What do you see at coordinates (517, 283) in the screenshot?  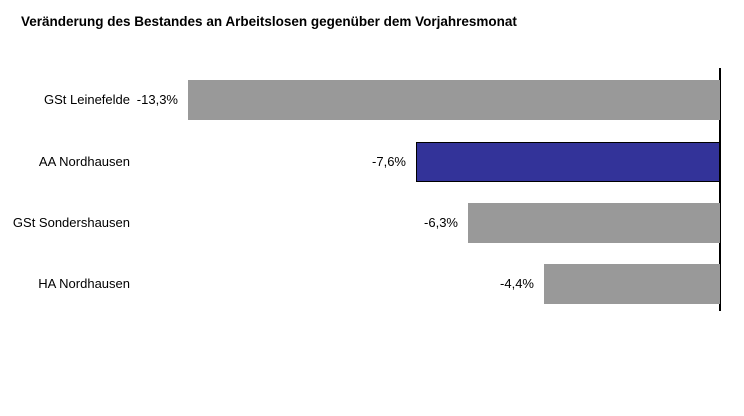 I see `value-label: -4,4%` at bounding box center [517, 283].